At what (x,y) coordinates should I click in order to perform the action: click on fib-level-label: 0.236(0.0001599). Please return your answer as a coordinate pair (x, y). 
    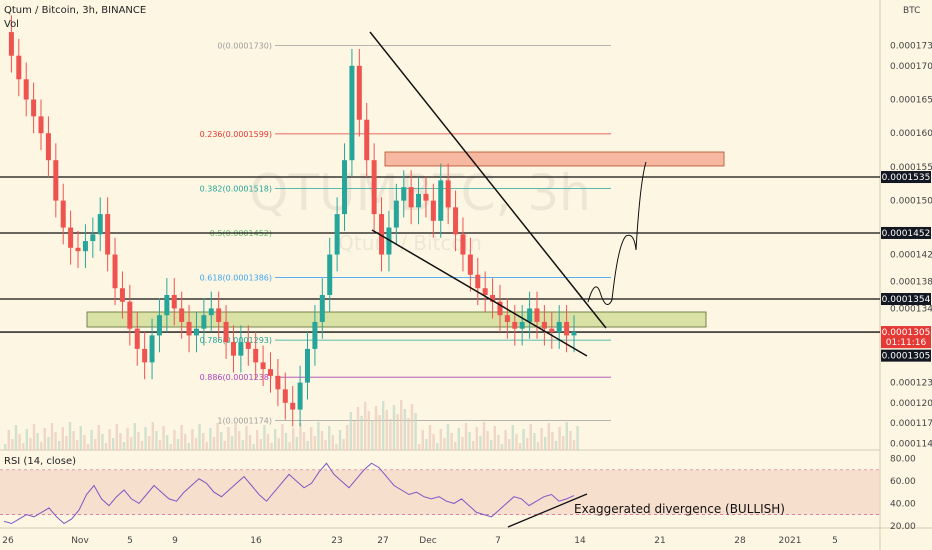
    Looking at the image, I should click on (236, 134).